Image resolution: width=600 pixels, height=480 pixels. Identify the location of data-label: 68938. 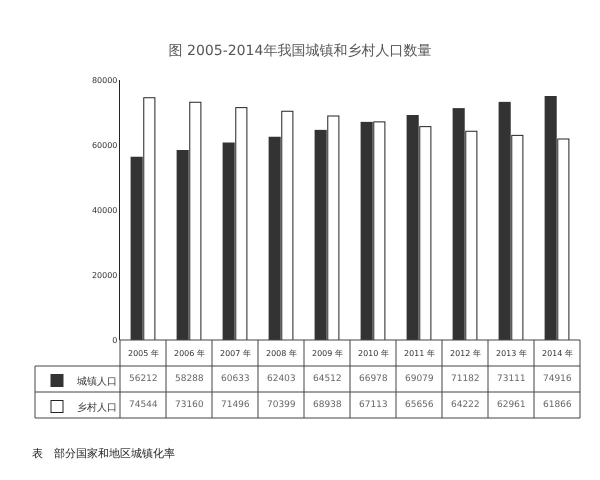
(327, 405).